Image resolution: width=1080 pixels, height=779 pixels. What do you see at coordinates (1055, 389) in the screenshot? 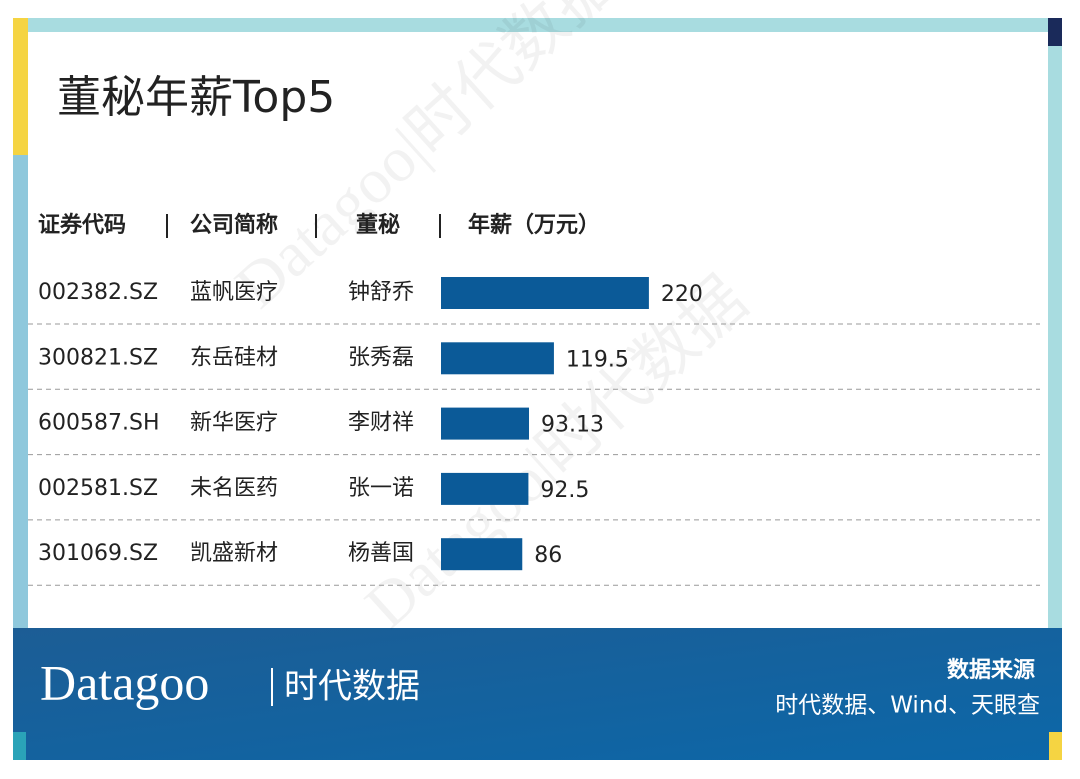
I see `right-strip` at bounding box center [1055, 389].